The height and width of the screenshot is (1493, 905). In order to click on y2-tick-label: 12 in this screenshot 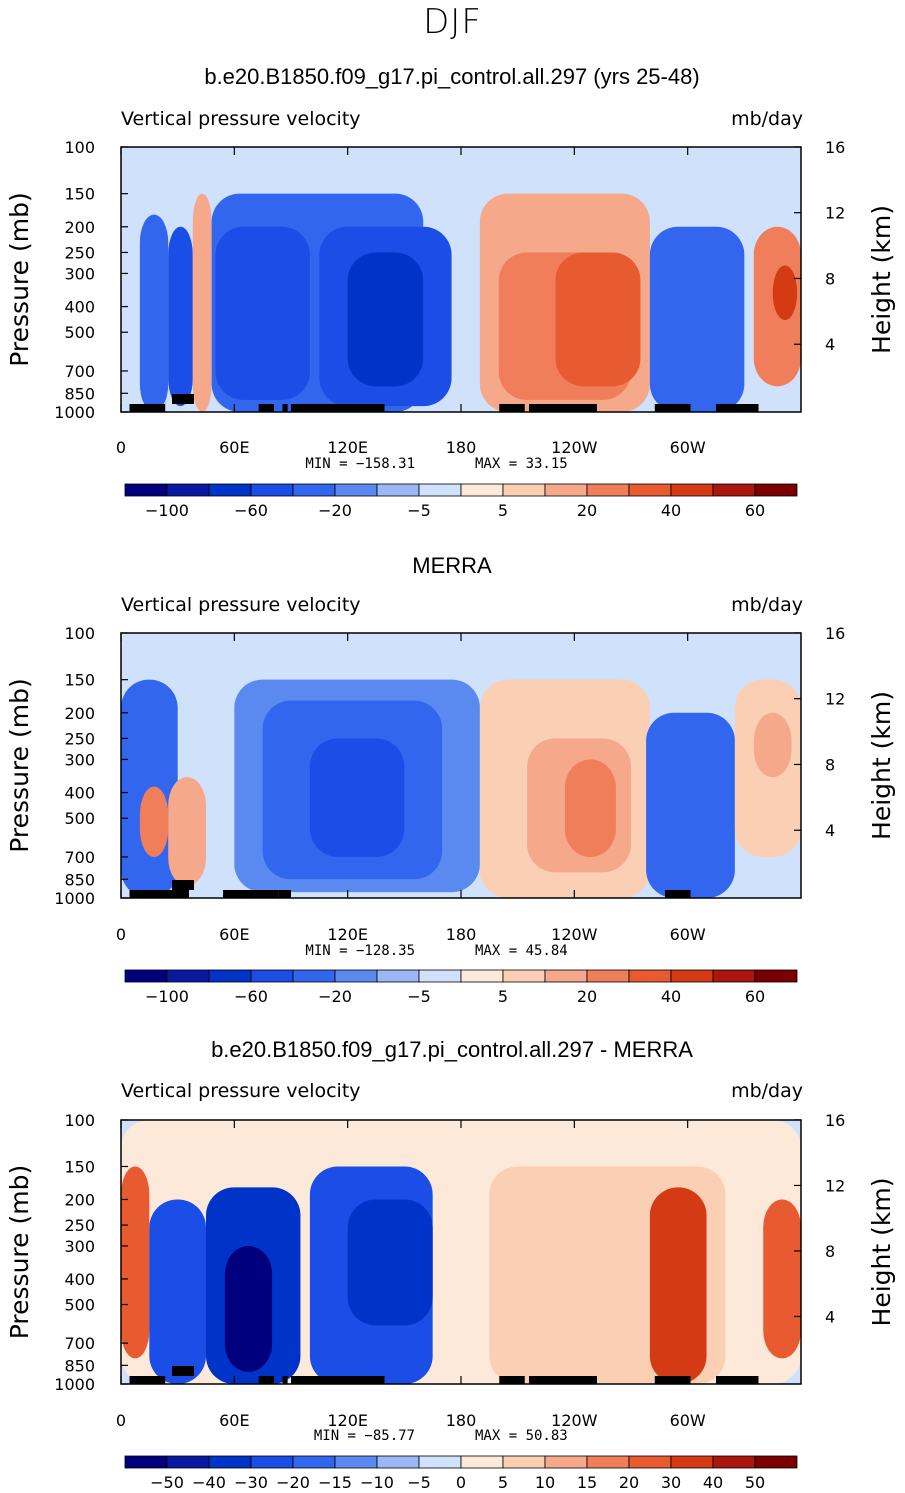, I will do `click(835, 1185)`.